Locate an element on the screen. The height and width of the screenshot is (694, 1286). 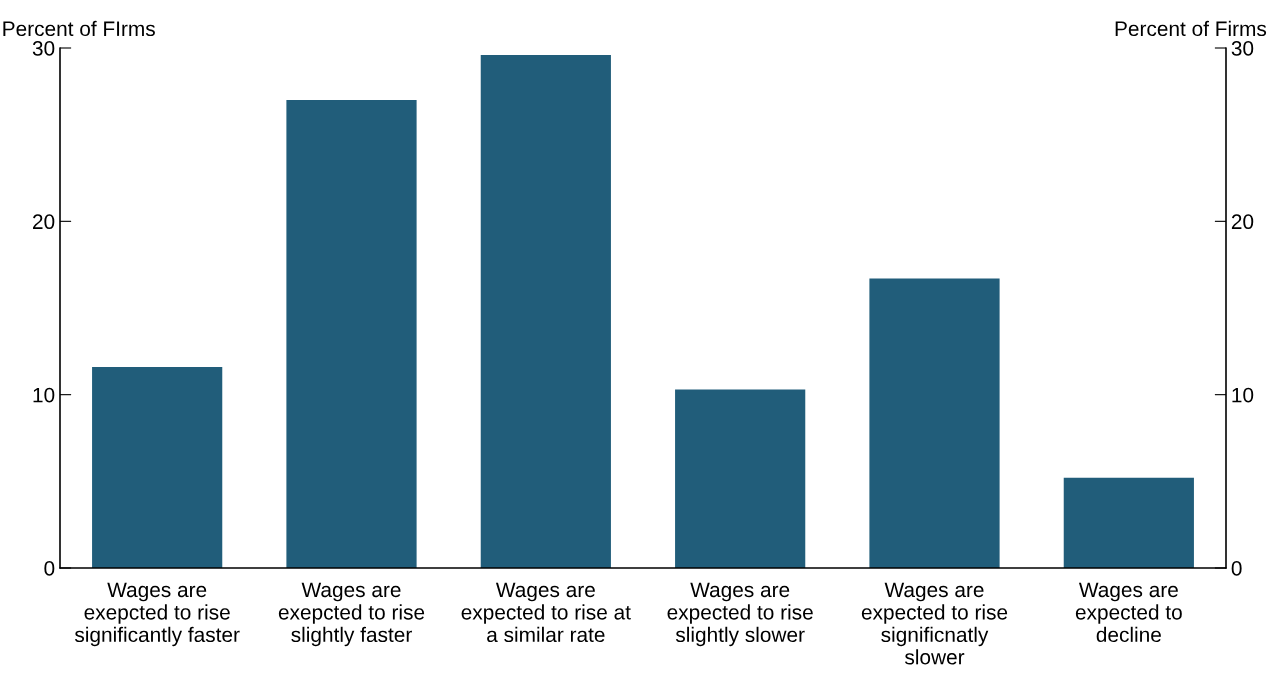
x-tick-label: Wages are exepcted to rise significantly faster is located at coordinates (157, 614).